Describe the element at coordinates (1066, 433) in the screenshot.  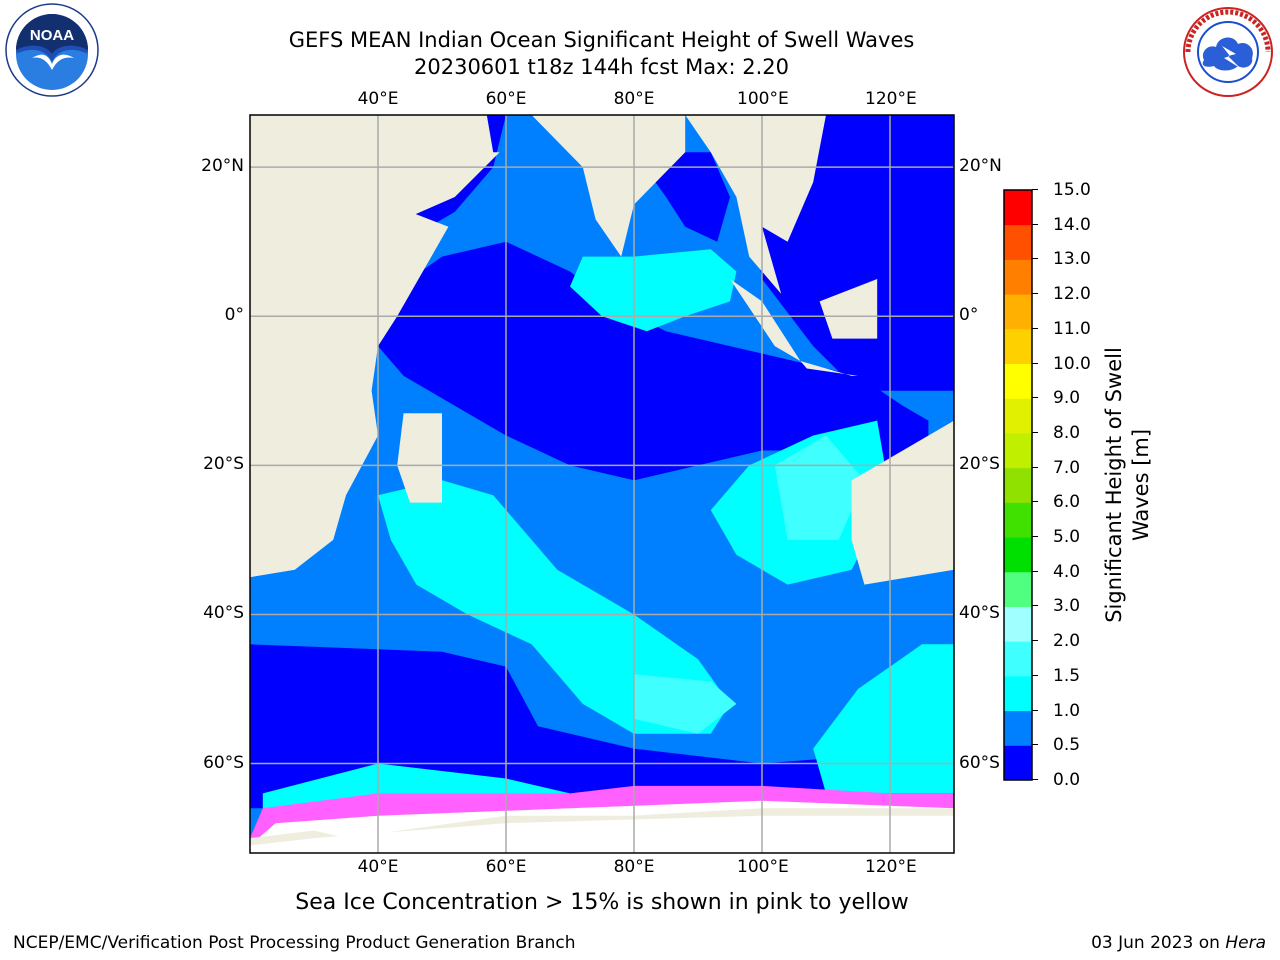
I see `colorbar-tick-label: 8.0` at that location.